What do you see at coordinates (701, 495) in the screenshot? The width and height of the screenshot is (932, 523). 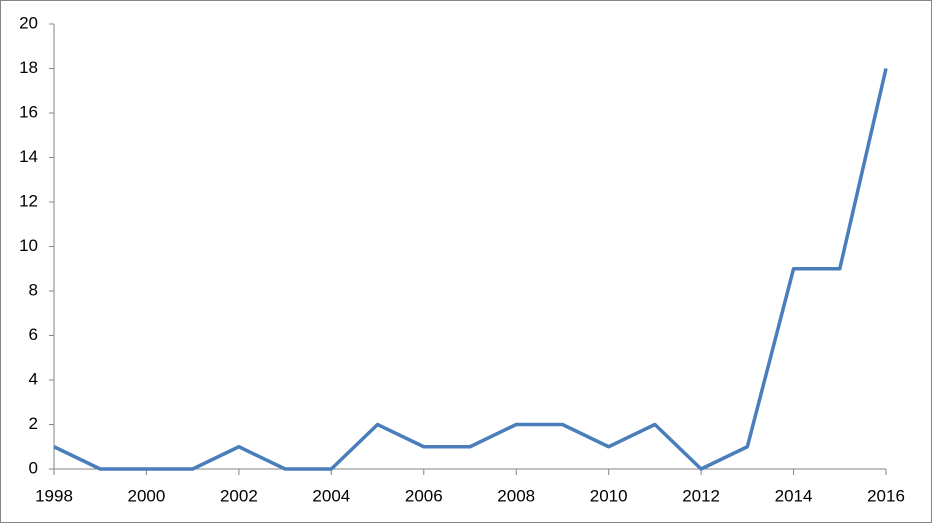 I see `x-tick-label: 2012` at bounding box center [701, 495].